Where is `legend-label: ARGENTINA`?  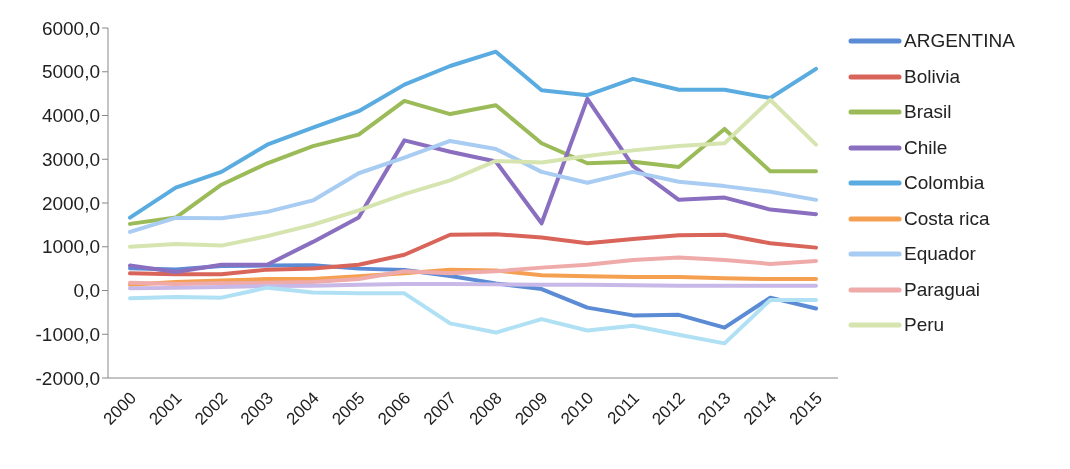 legend-label: ARGENTINA is located at coordinates (959, 41).